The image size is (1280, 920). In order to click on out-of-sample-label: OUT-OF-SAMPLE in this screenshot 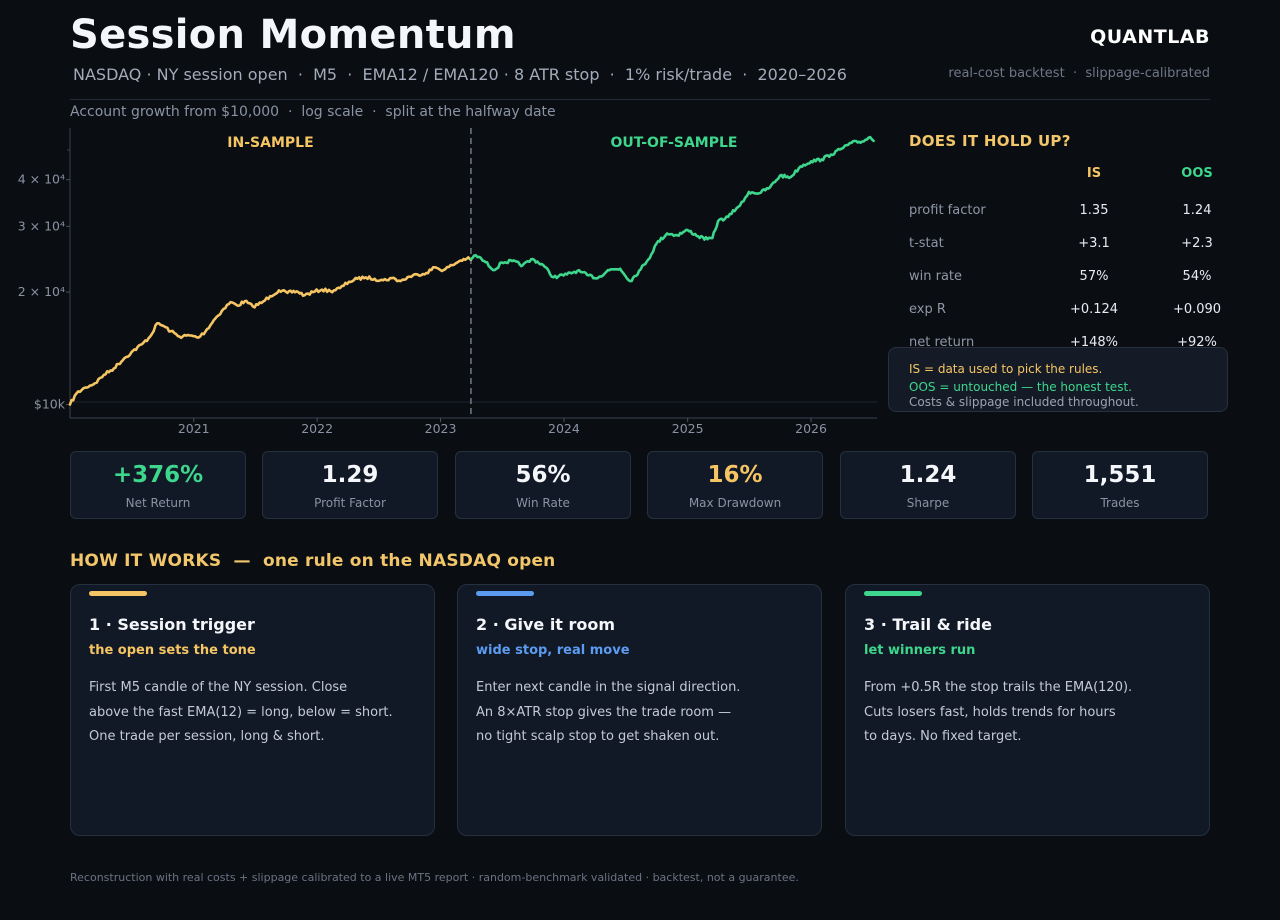, I will do `click(673, 143)`.